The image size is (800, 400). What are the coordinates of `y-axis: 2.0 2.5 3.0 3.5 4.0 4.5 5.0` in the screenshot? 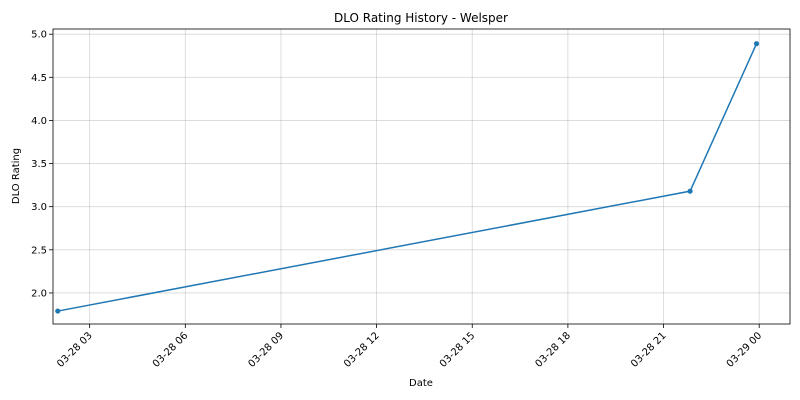 It's located at (42, 164).